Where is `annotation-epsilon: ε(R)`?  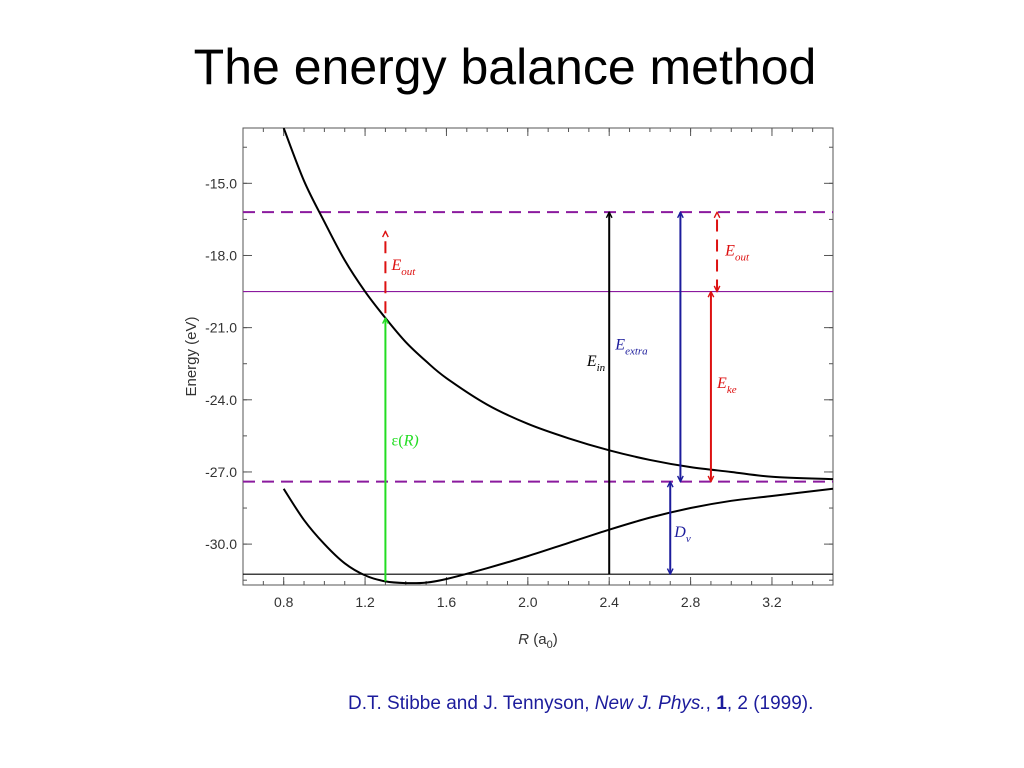 annotation-epsilon: ε(R) is located at coordinates (405, 440).